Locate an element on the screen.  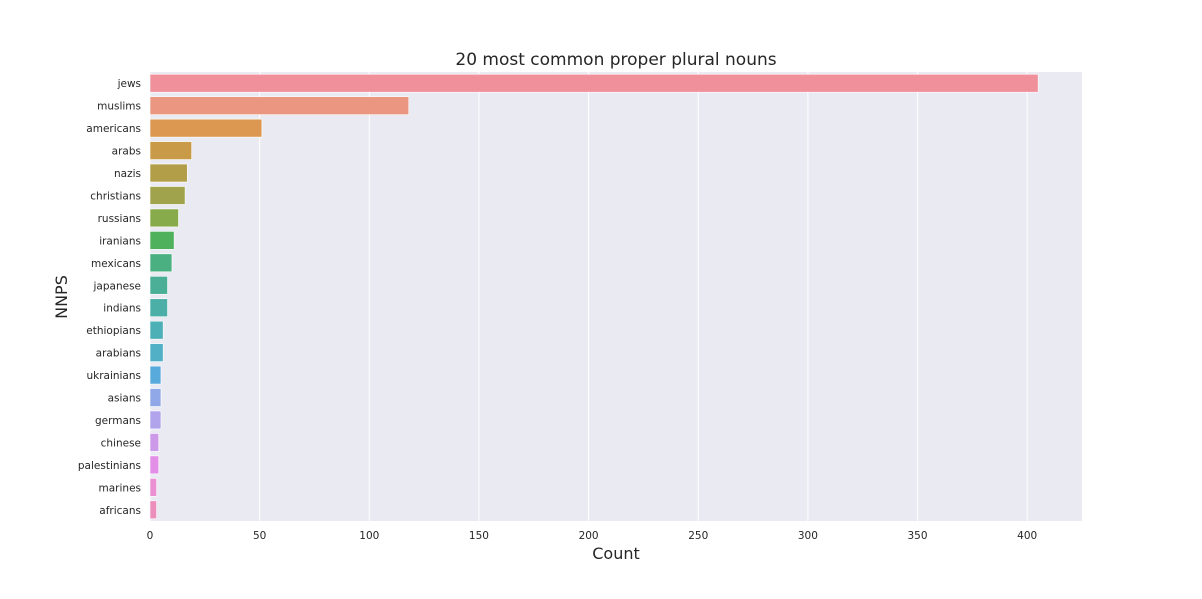
y-tick-label-arabians: arabians is located at coordinates (118, 354).